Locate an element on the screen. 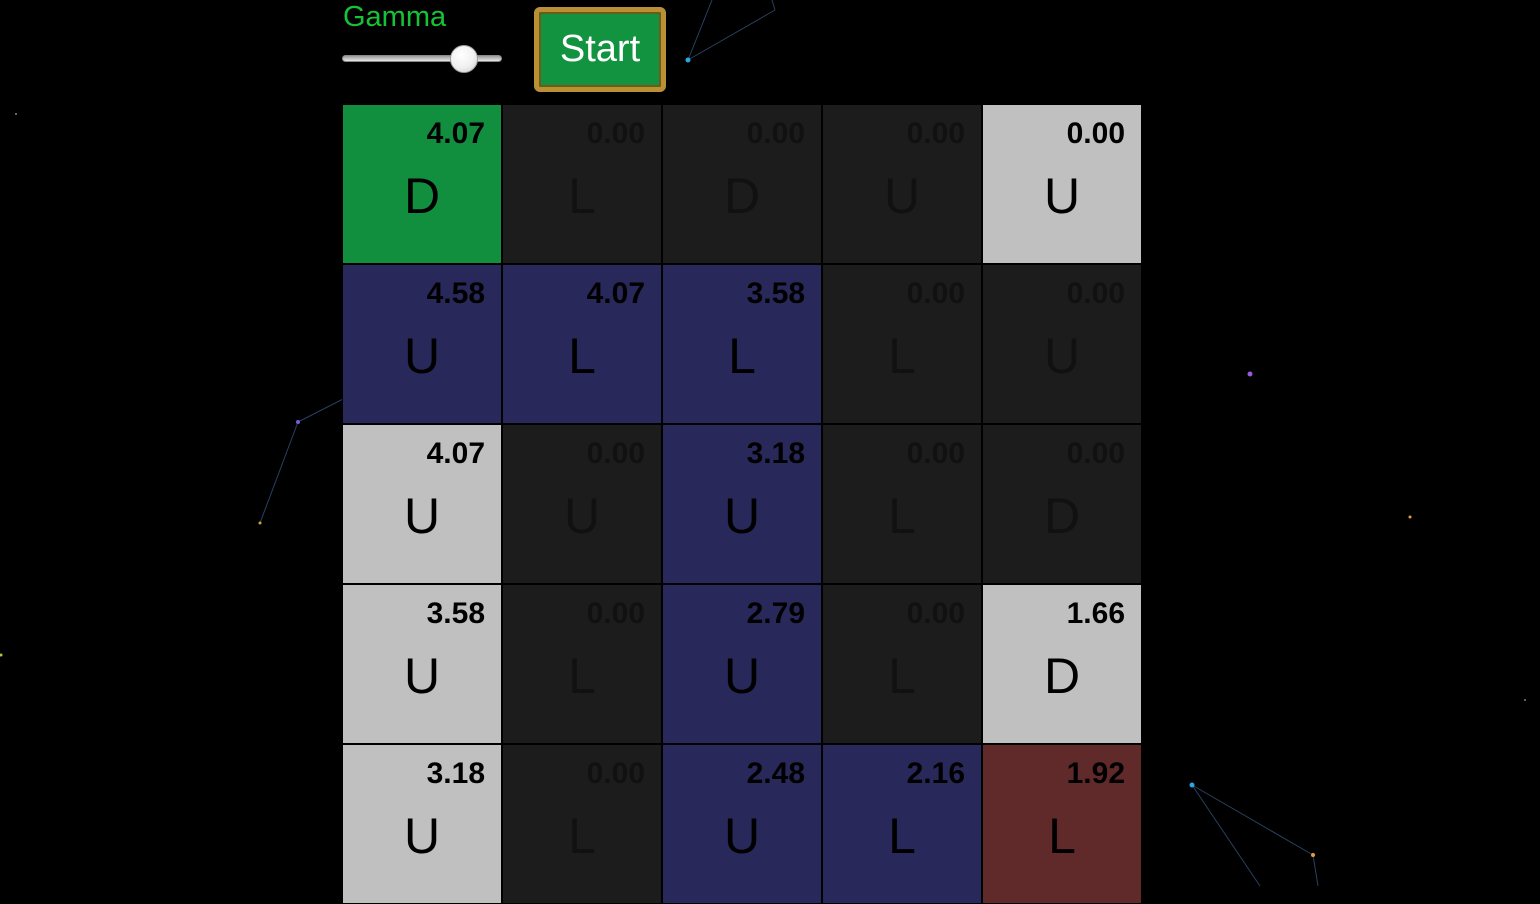 The image size is (1540, 904). grid-cell-path: 4.58 U is located at coordinates (422, 344).